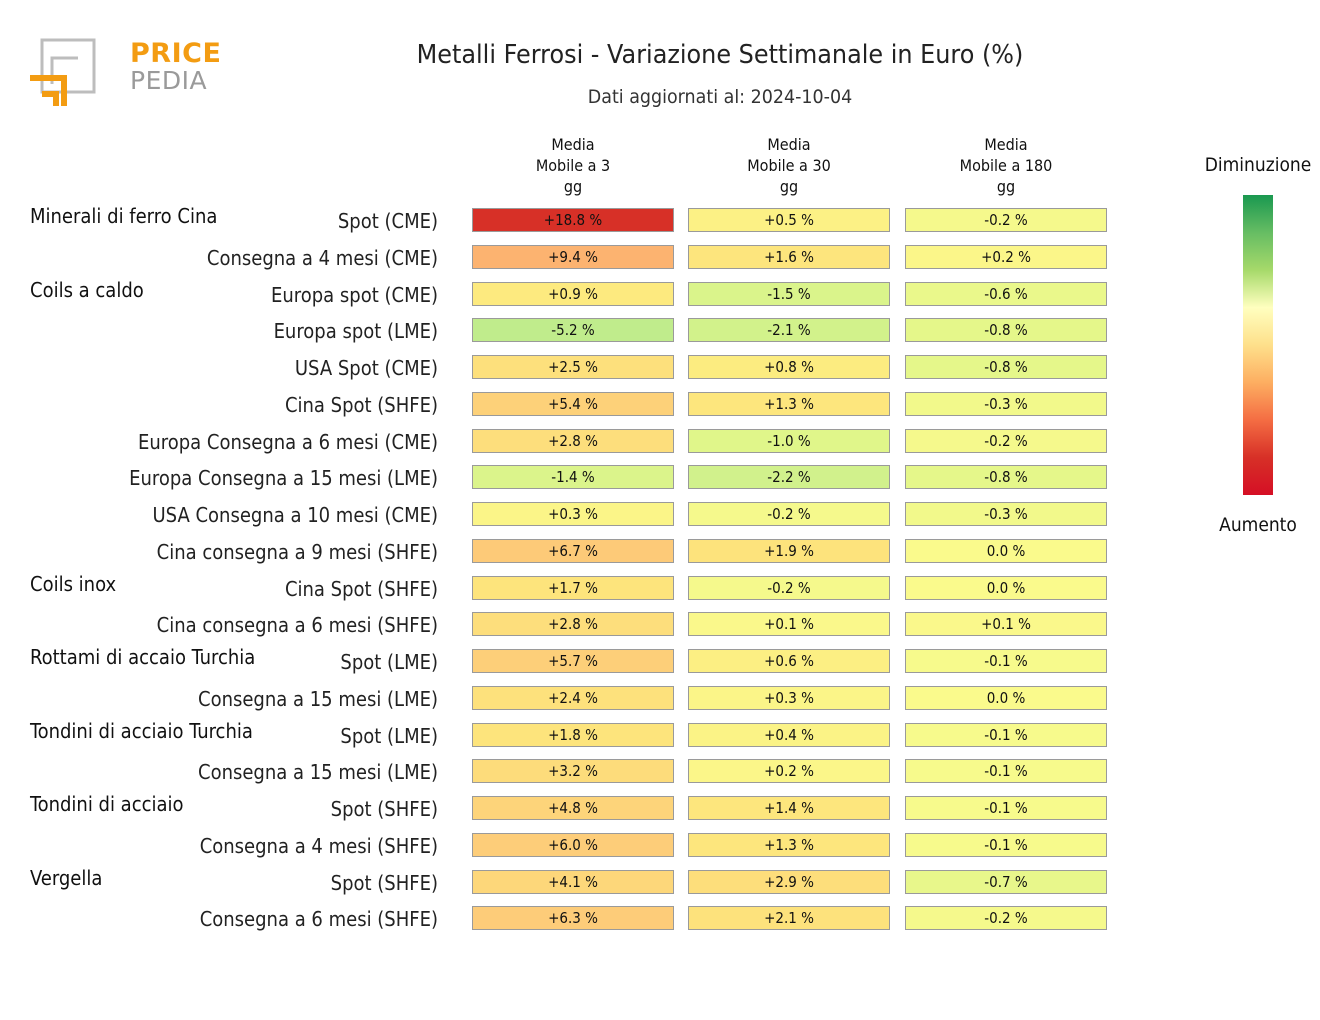 The width and height of the screenshot is (1320, 1020). What do you see at coordinates (789, 220) in the screenshot?
I see `heatmap-cell: +0.5 %` at bounding box center [789, 220].